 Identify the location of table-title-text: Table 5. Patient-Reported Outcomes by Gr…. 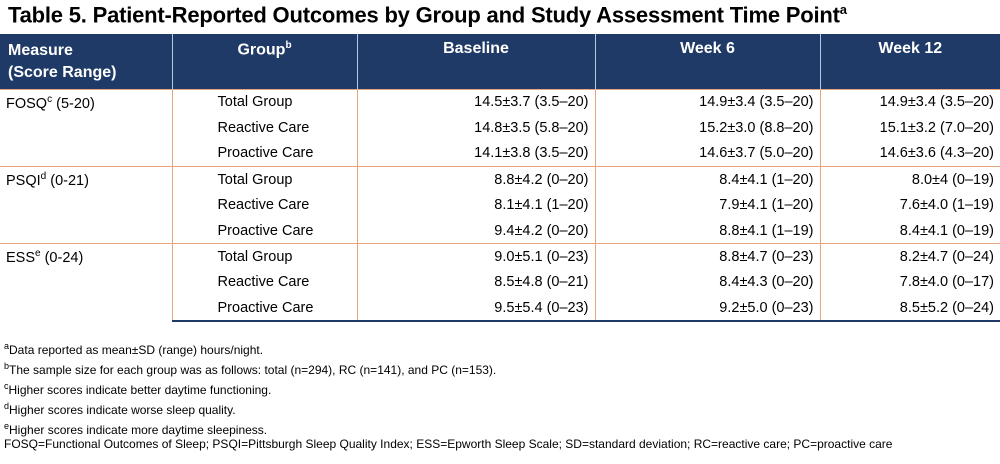
(424, 15).